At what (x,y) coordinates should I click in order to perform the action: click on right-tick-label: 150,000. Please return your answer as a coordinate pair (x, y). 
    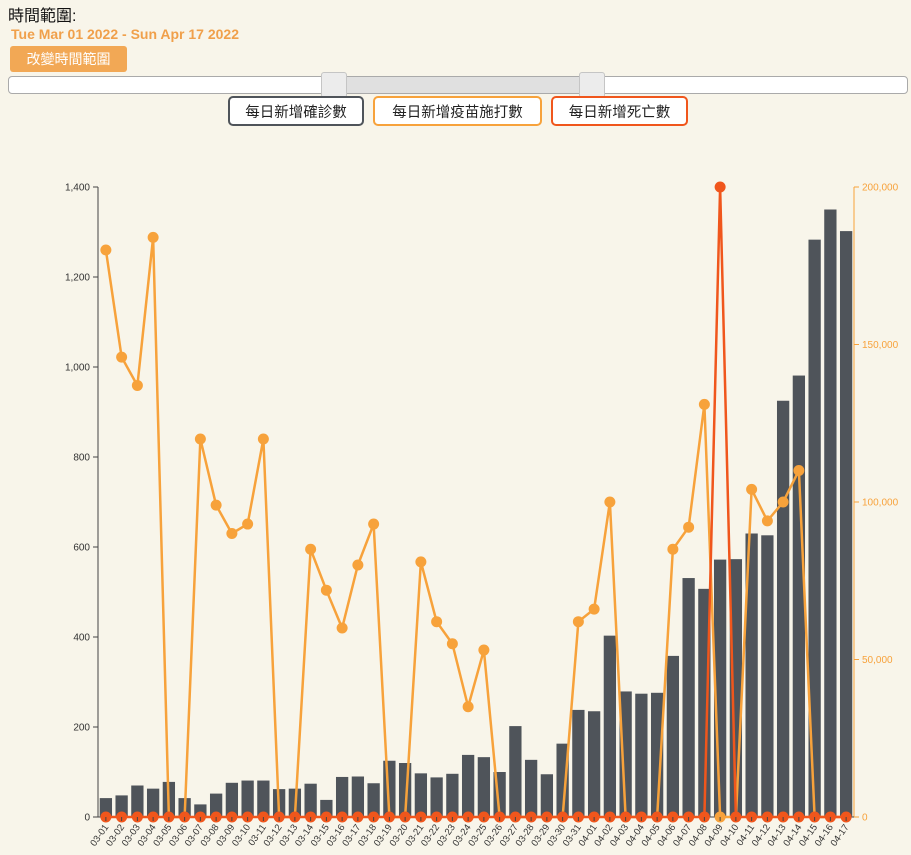
    Looking at the image, I should click on (880, 345).